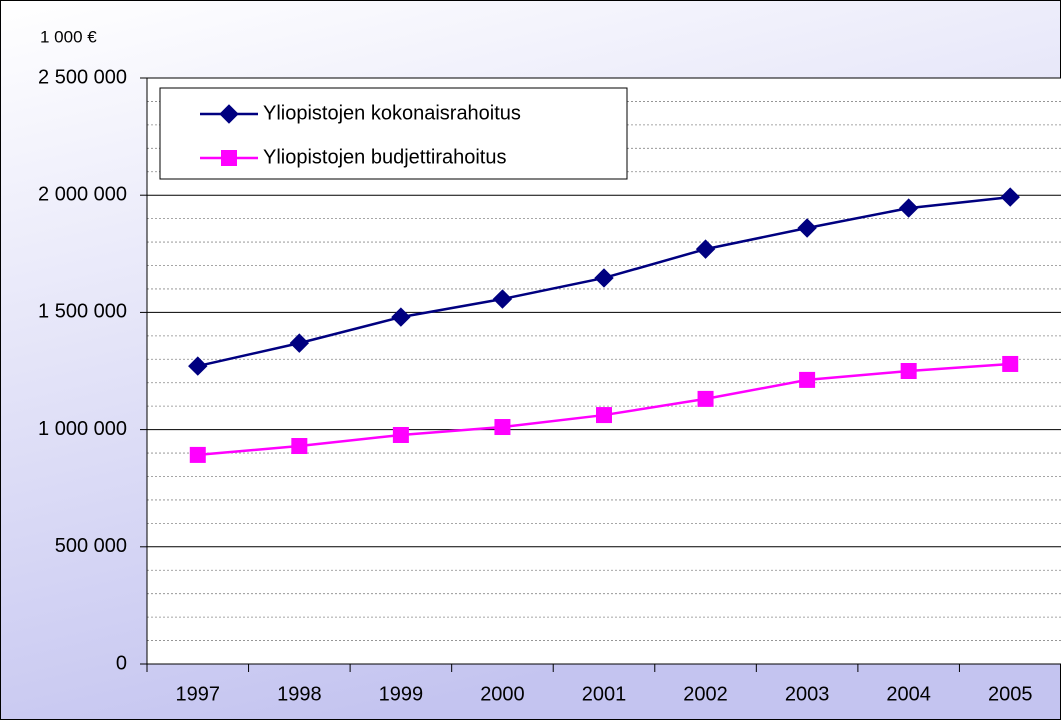 The height and width of the screenshot is (720, 1061). I want to click on legend-label: Yliopistojen kokonaisrahoitus, so click(392, 113).